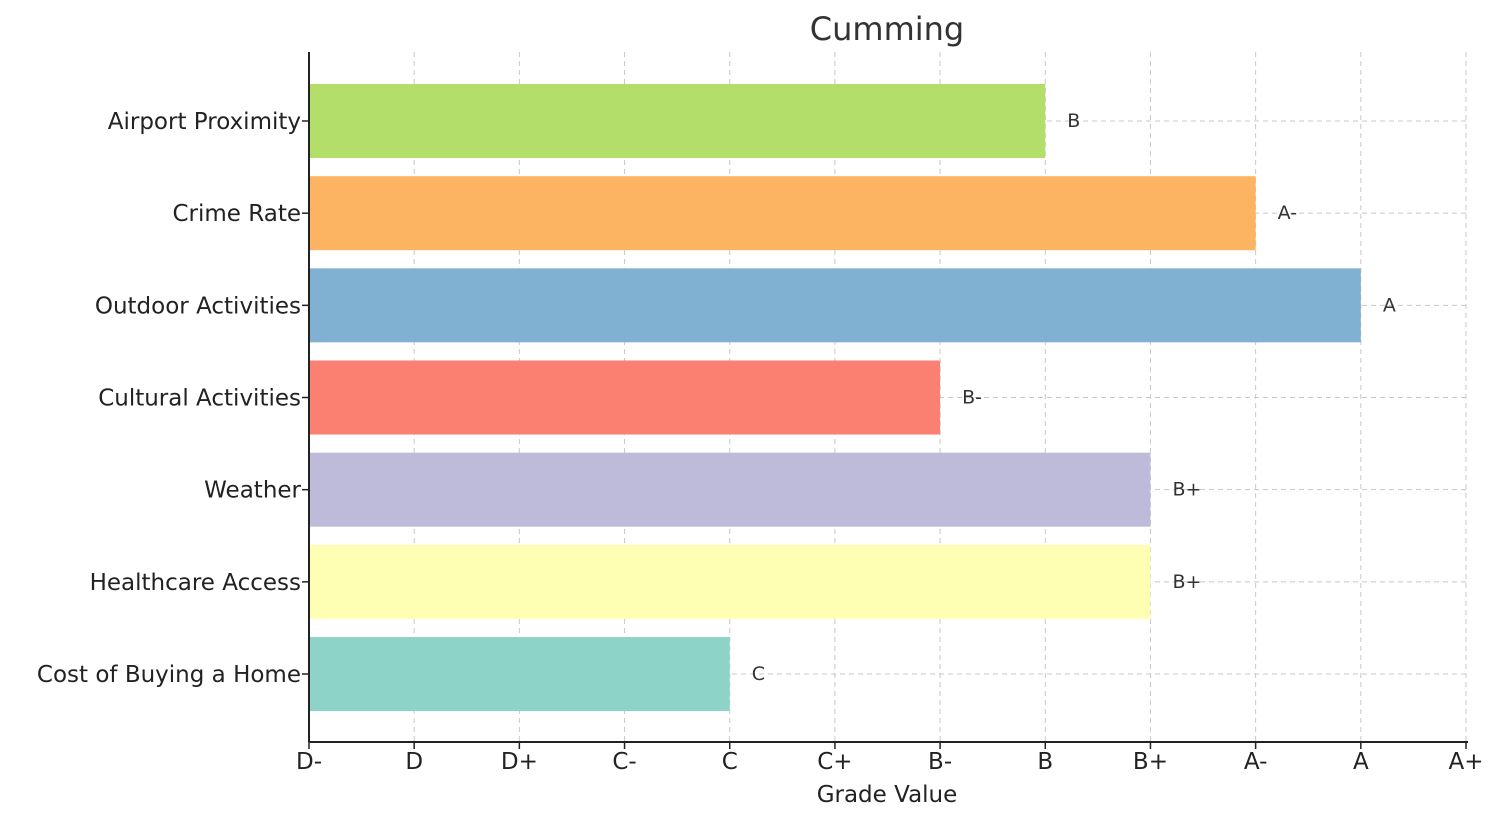 This screenshot has width=1500, height=822. Describe the element at coordinates (199, 399) in the screenshot. I see `y-tick-label: Cultural Activities` at that location.